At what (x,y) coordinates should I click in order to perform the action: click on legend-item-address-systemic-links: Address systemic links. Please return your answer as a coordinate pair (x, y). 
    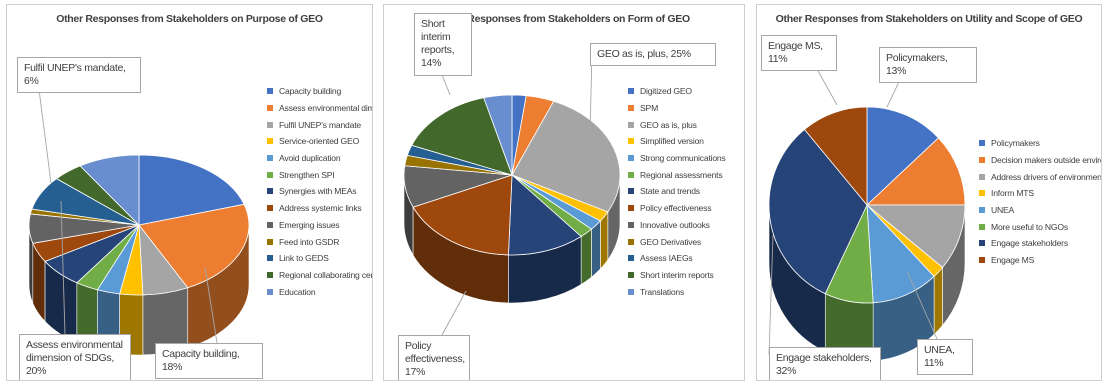
    Looking at the image, I should click on (319, 208).